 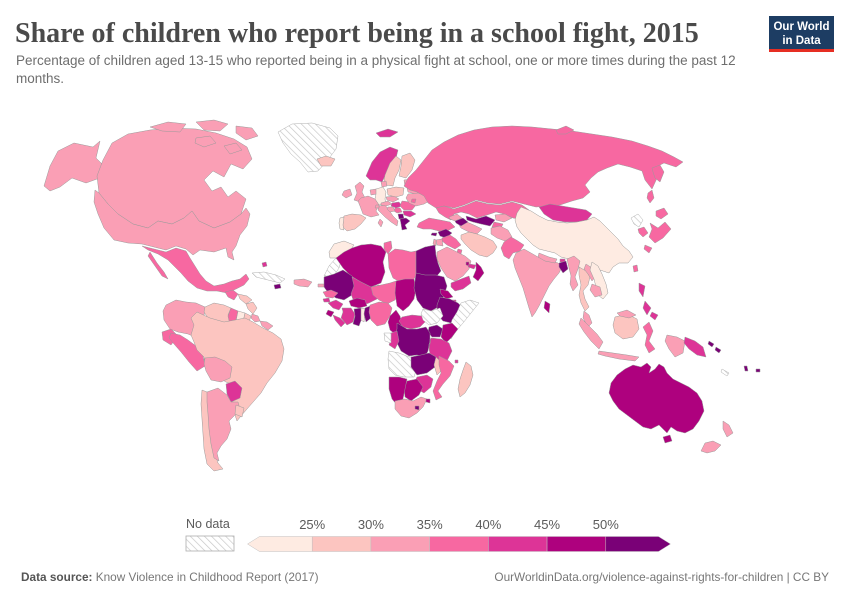 I want to click on svg-text: 35%, so click(x=430, y=524).